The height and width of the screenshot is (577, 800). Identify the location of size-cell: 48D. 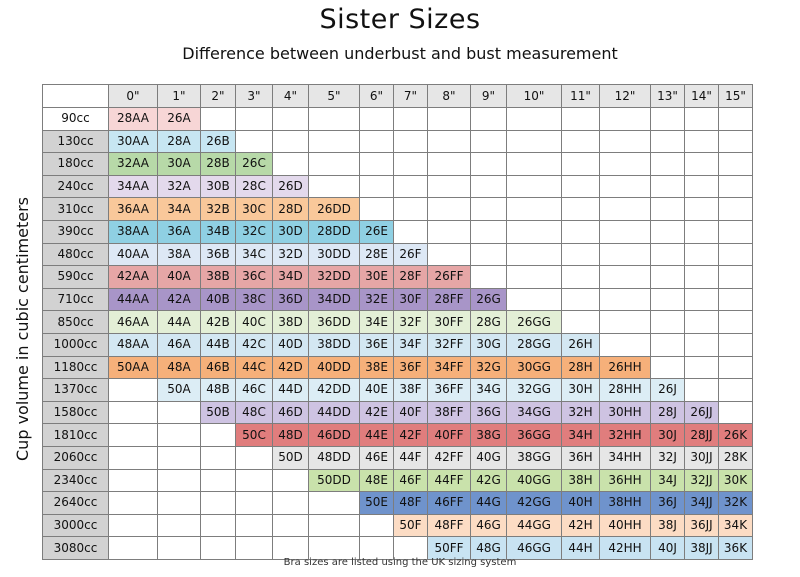
(290, 435).